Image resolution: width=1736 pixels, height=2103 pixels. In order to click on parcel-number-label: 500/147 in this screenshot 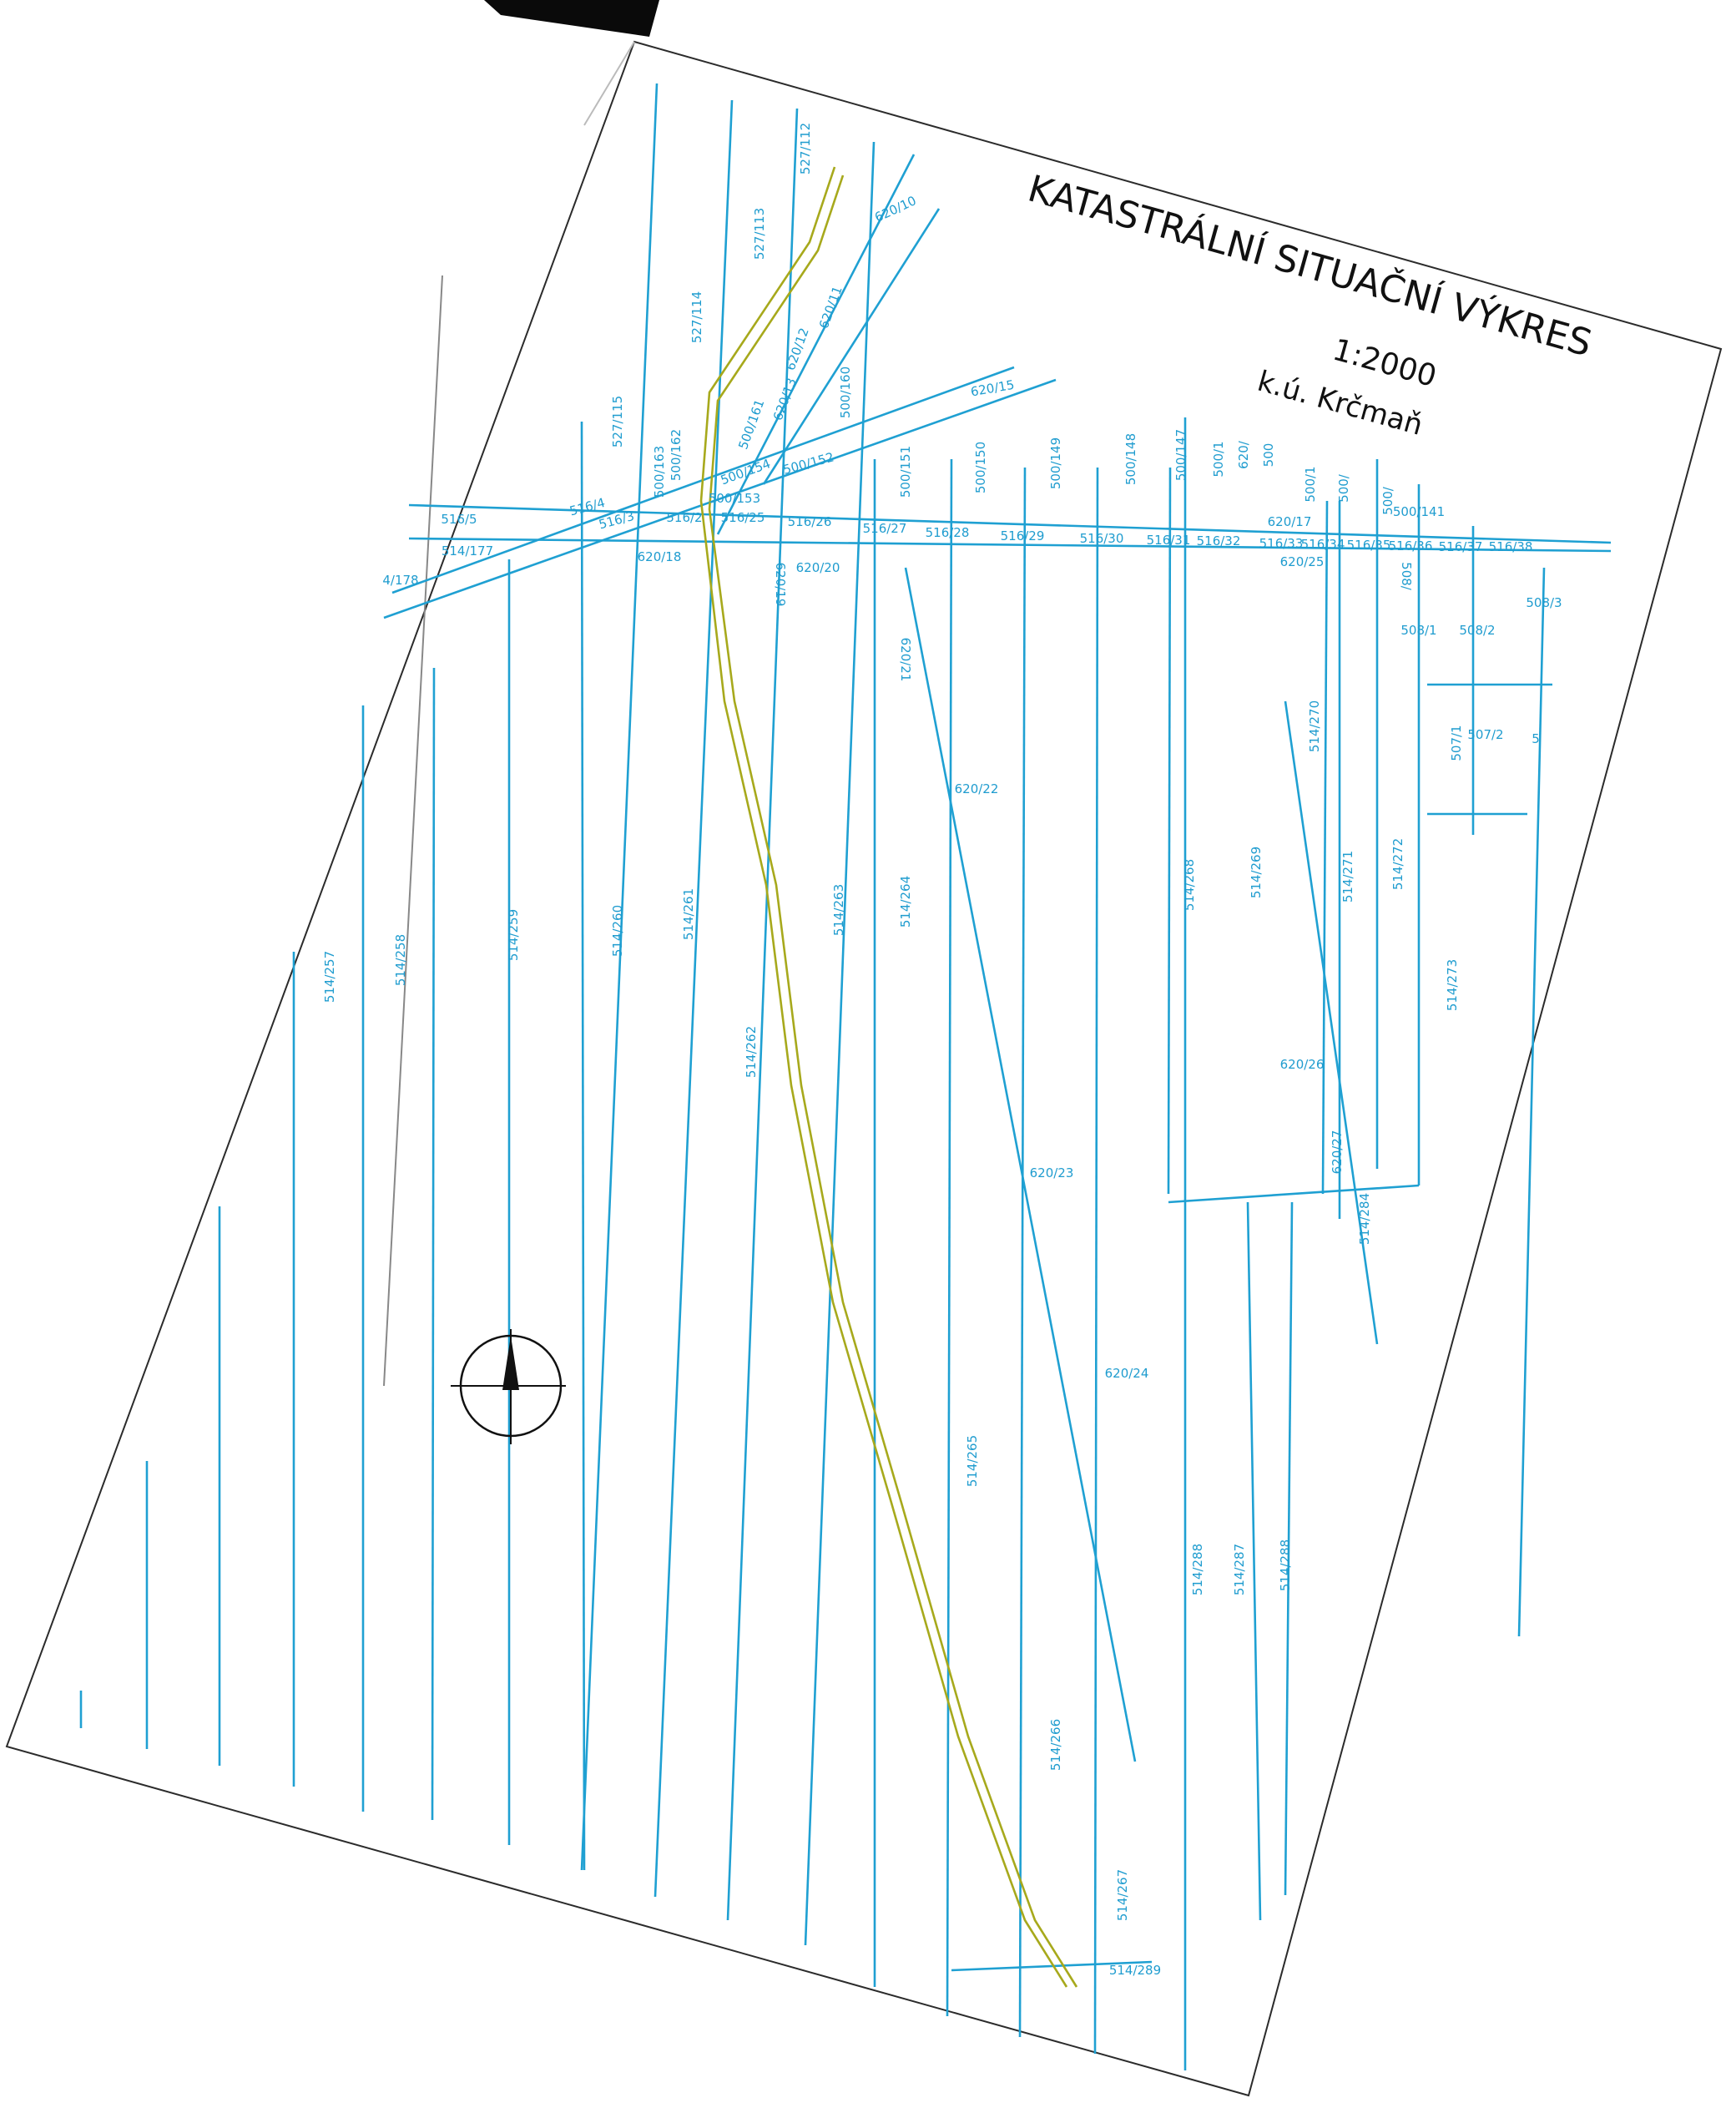, I will do `click(1180, 455)`.